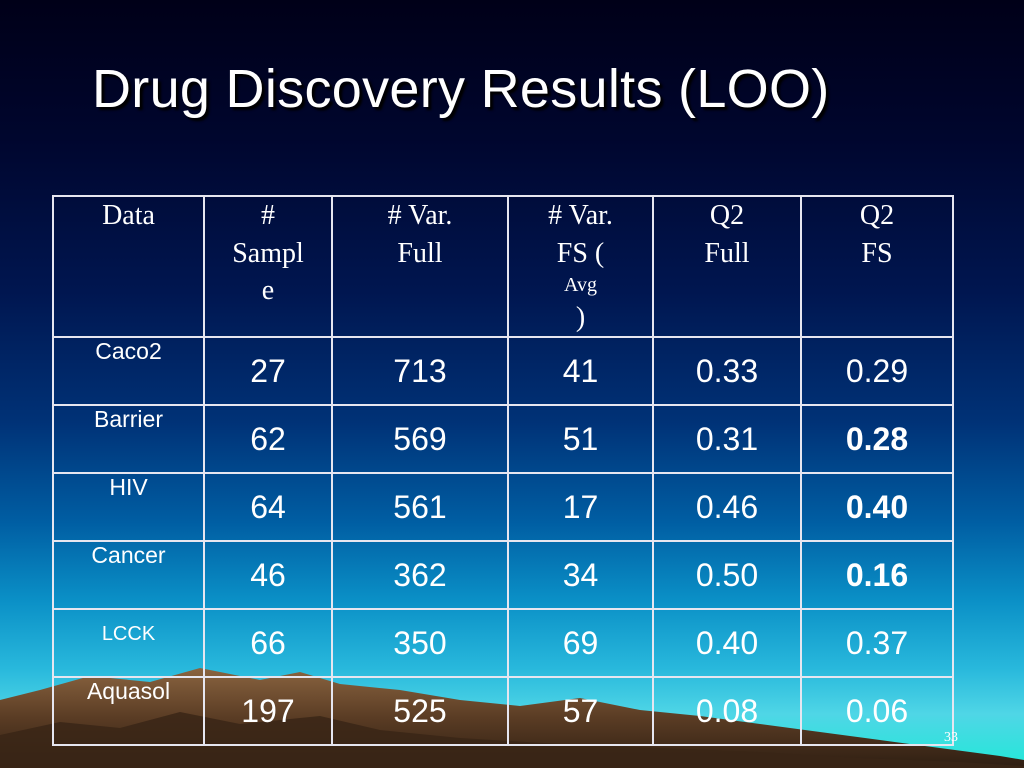 This screenshot has width=1024, height=768. Describe the element at coordinates (580, 643) in the screenshot. I see `cell-var-fs: 69` at that location.